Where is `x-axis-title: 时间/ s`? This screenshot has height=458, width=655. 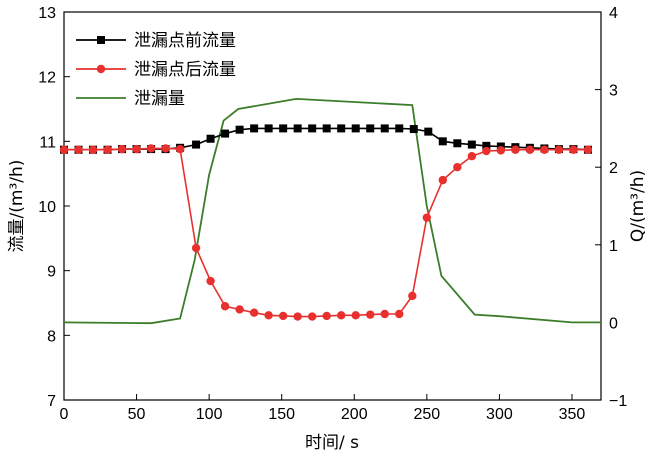
x-axis-title: 时间/ s is located at coordinates (332, 443).